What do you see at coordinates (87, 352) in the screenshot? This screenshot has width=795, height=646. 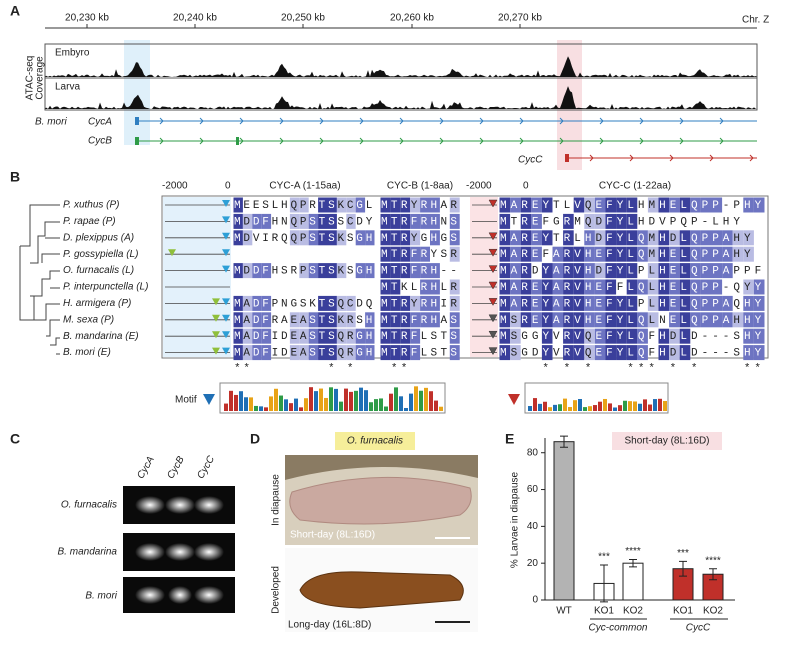 I see `species-name: B. mori (E)` at bounding box center [87, 352].